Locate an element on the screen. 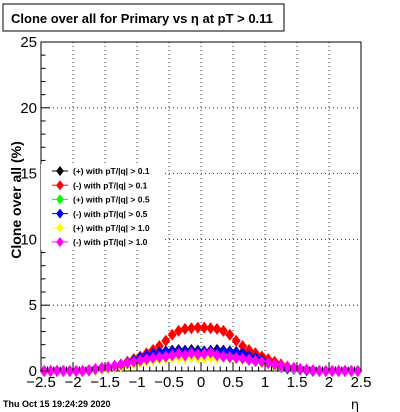 The width and height of the screenshot is (400, 412). title-box is located at coordinates (143, 17).